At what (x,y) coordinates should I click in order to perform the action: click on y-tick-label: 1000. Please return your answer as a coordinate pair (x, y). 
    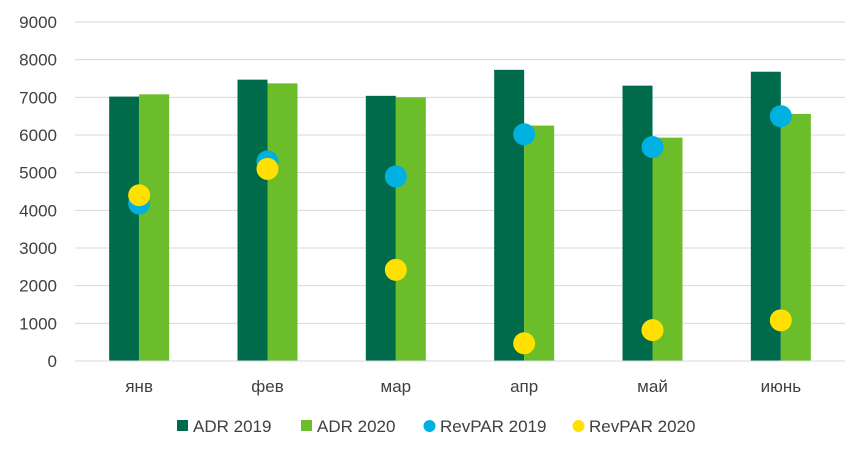
    Looking at the image, I should click on (38, 323).